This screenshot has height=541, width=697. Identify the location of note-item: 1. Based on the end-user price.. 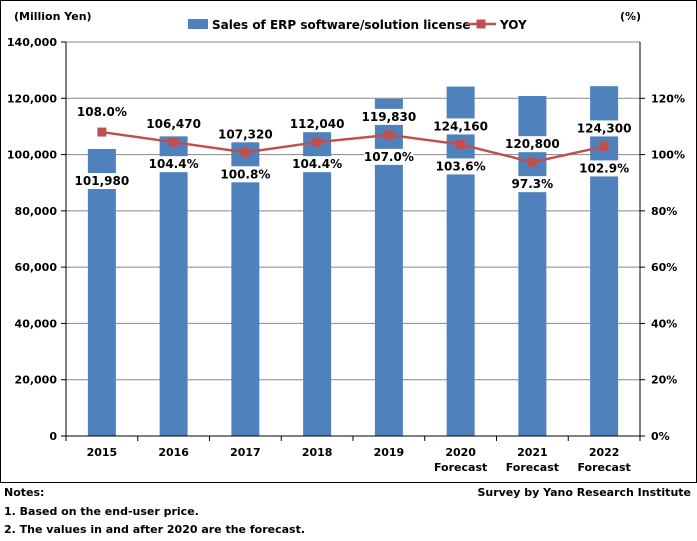
(101, 511).